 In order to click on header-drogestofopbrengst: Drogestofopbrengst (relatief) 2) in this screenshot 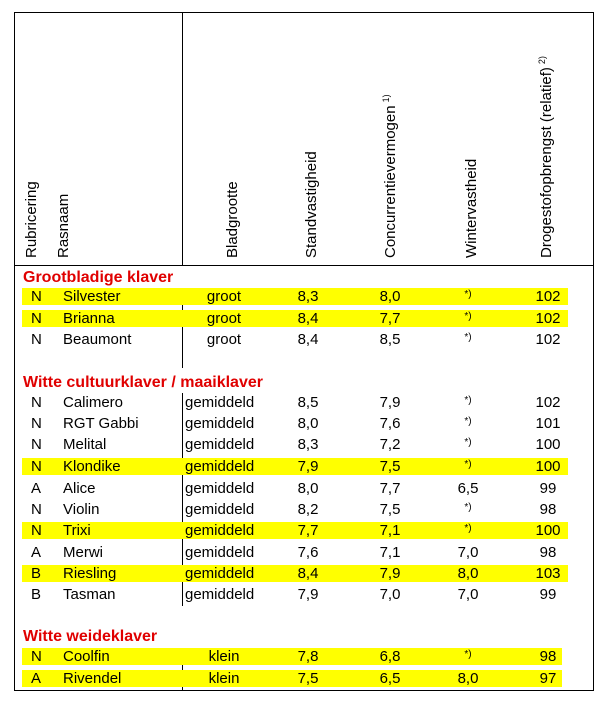, I will do `click(546, 157)`.